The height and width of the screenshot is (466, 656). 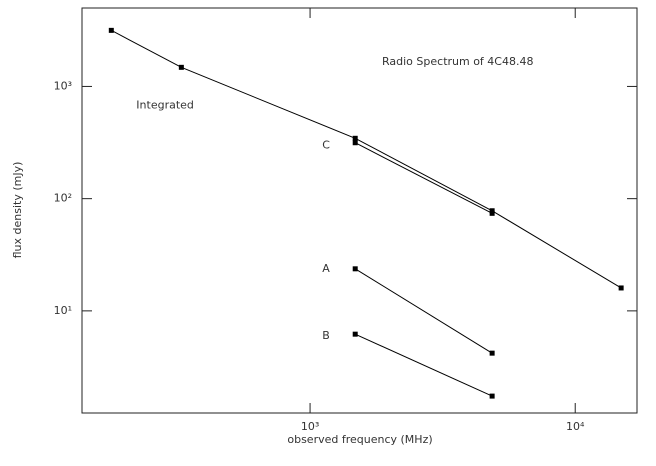 I want to click on series-label: C, so click(x=326, y=145).